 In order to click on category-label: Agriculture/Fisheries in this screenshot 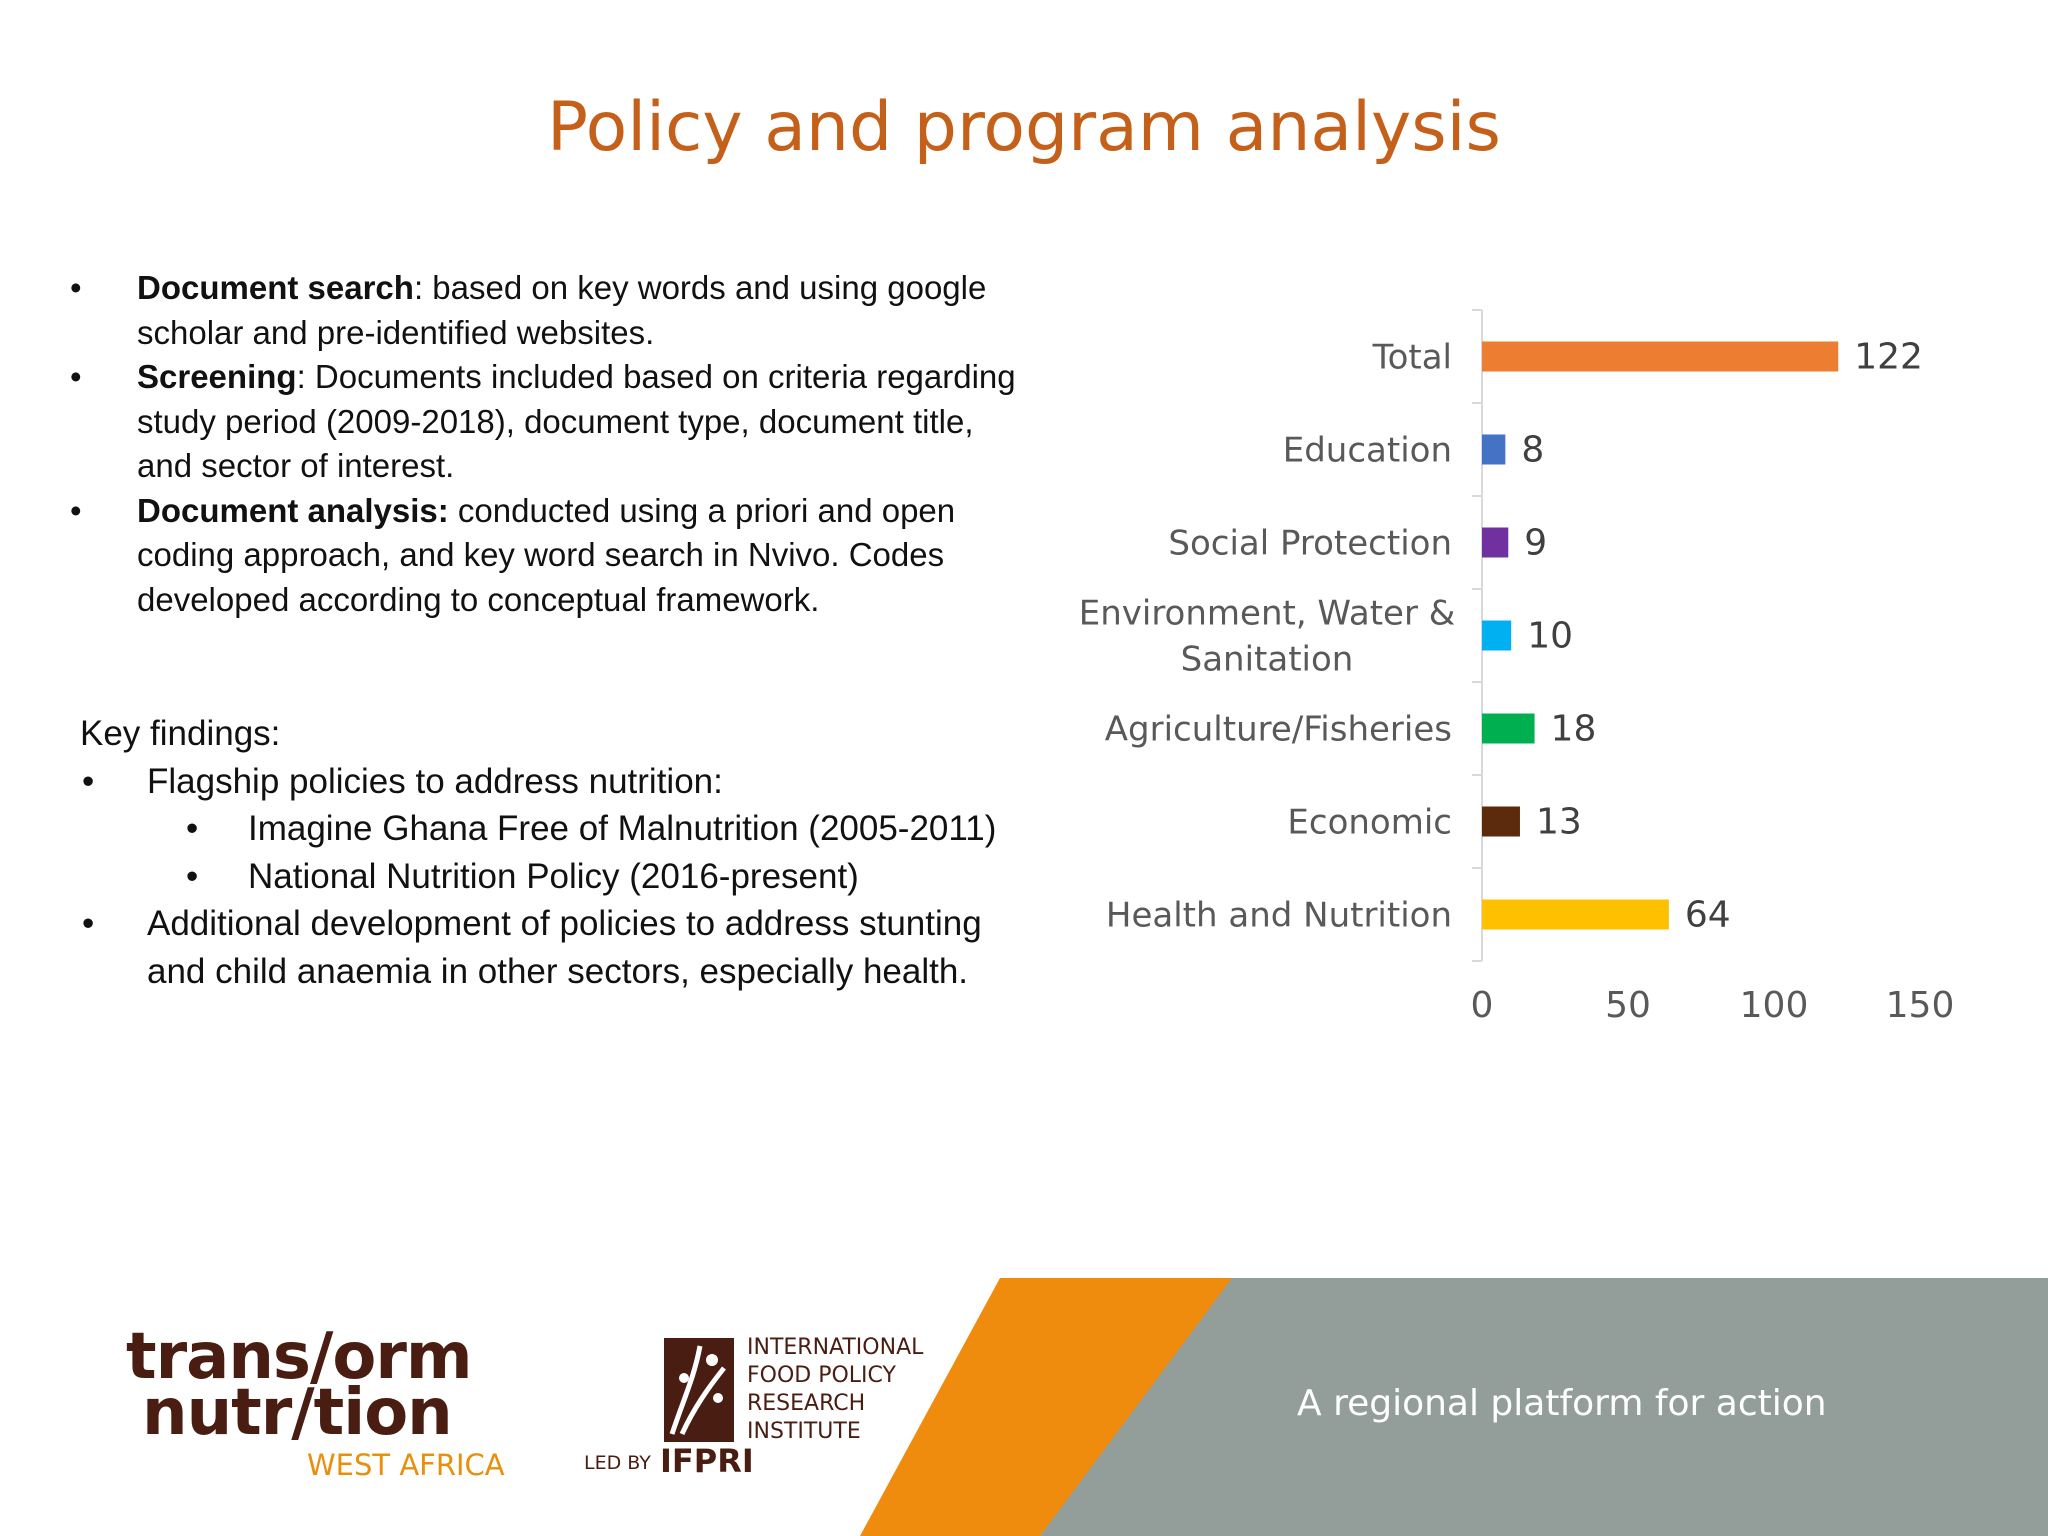, I will do `click(1278, 730)`.